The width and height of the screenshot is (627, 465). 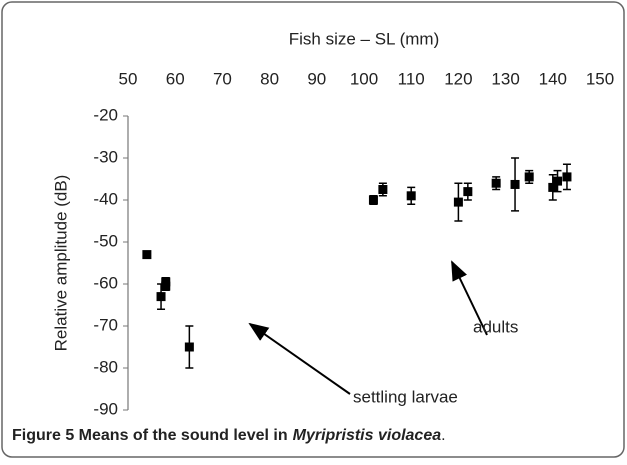 I want to click on caption-italic: Myripristis violacea, so click(x=367, y=435).